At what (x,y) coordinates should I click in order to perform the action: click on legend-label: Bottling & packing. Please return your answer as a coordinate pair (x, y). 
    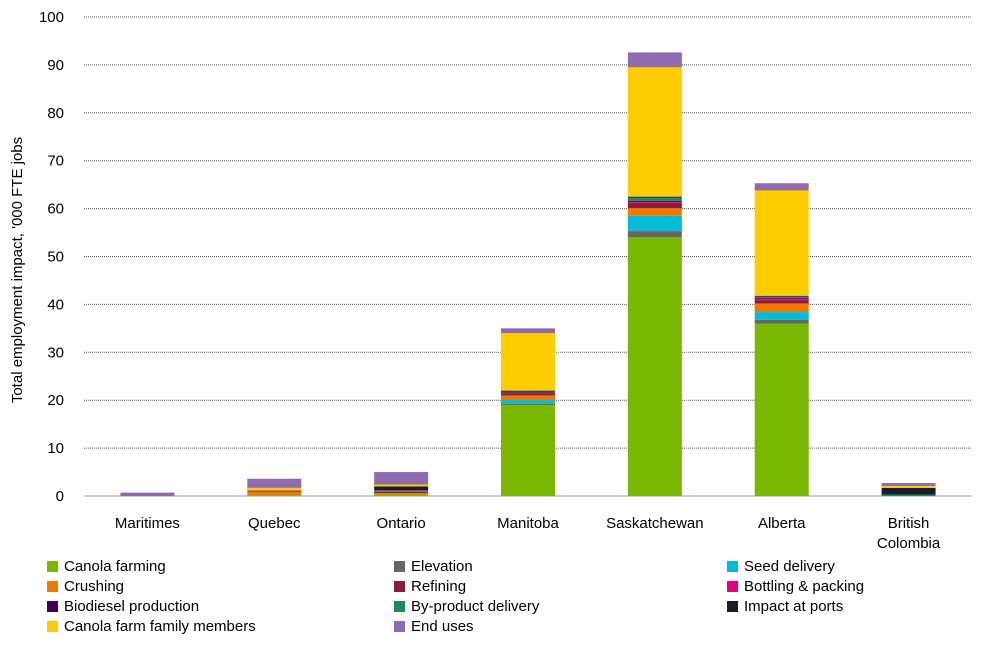
    Looking at the image, I should click on (804, 586).